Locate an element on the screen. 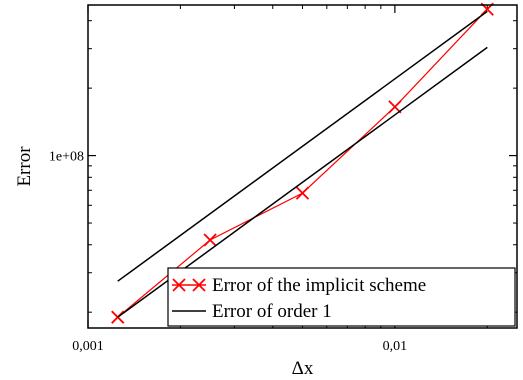  x-tick-label: 0,01 is located at coordinates (395, 346).